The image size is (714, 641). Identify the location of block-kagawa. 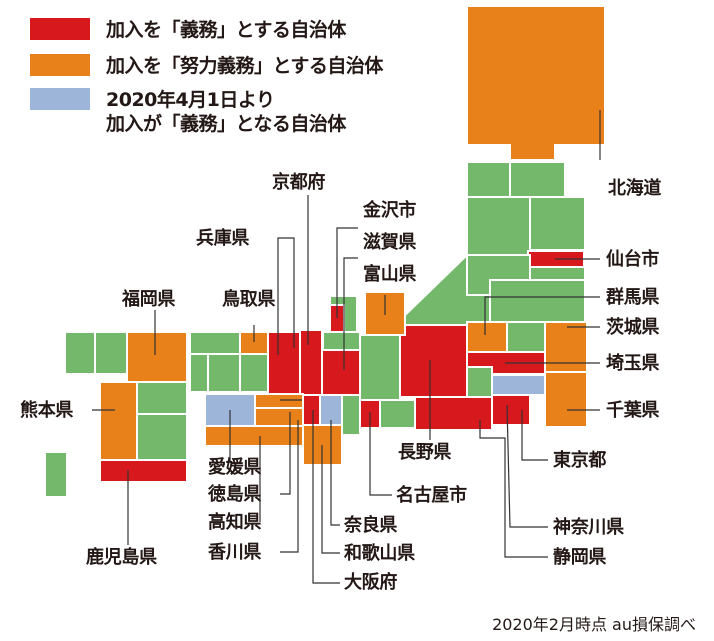
(279, 401).